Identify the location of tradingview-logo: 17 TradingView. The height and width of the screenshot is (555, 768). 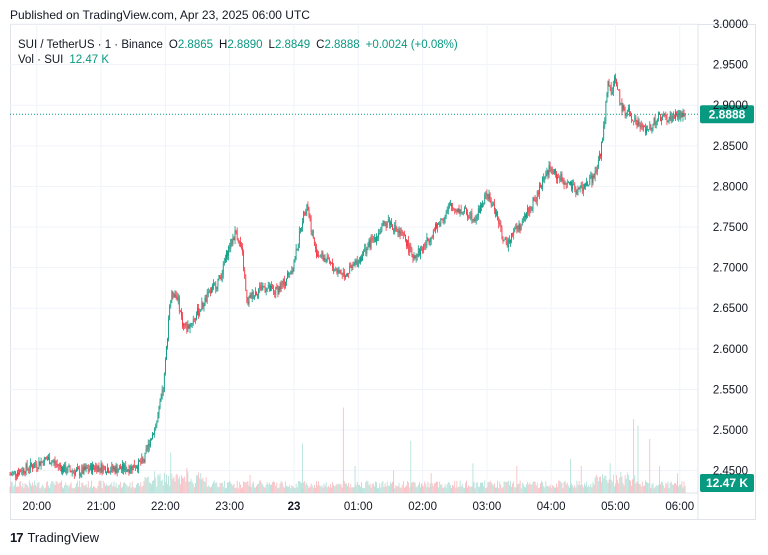
(54, 537).